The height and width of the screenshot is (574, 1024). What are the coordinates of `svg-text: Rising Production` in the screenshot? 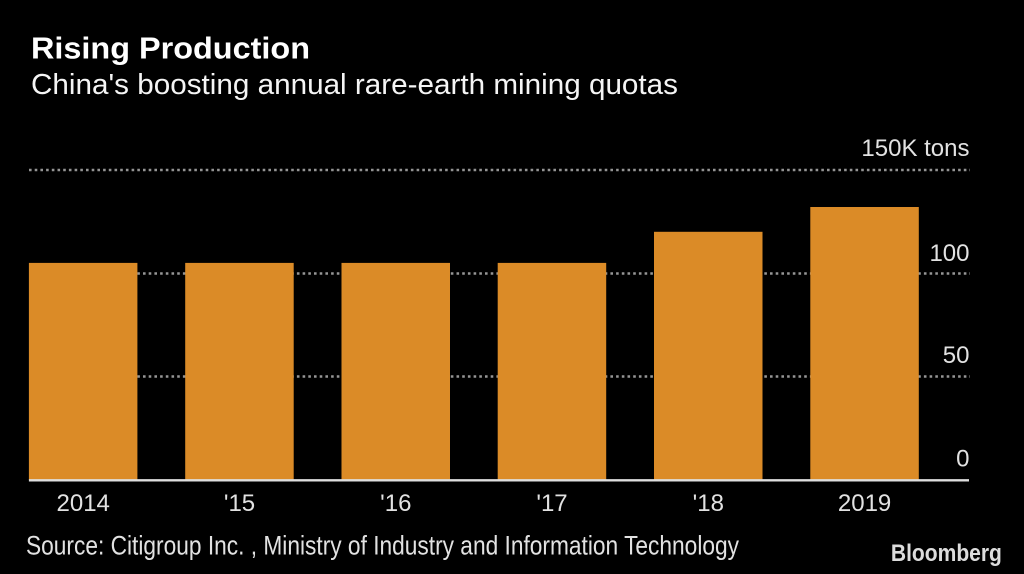 It's located at (170, 48).